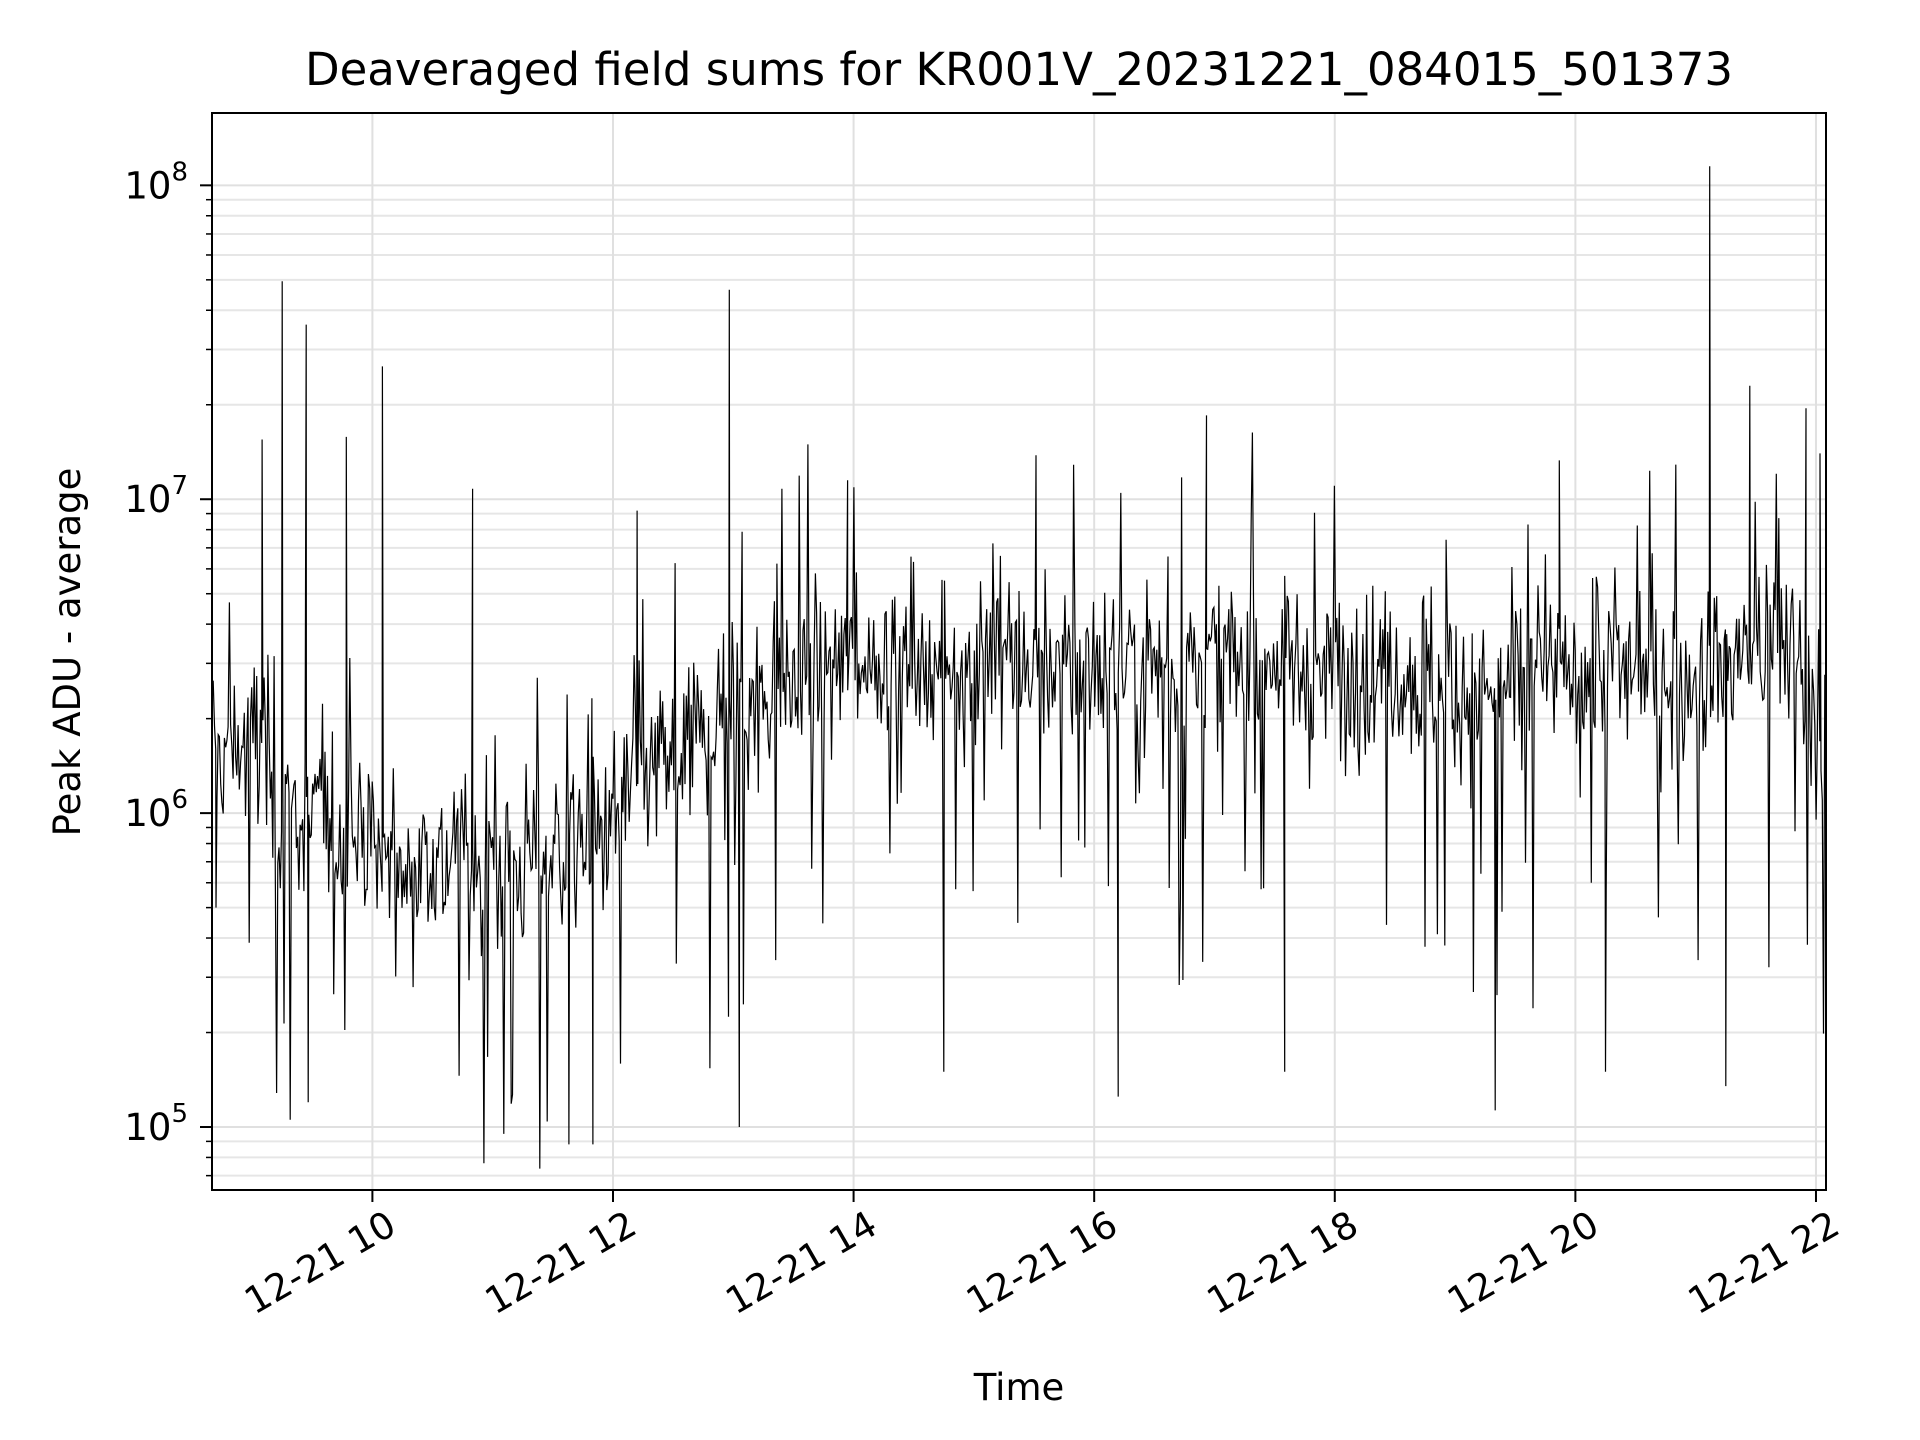  What do you see at coordinates (156, 496) in the screenshot?
I see `y-tick-label: 10⁷` at bounding box center [156, 496].